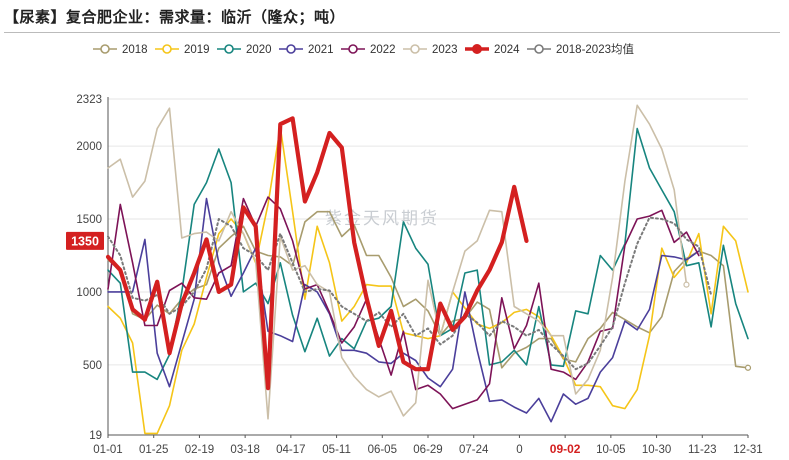 The width and height of the screenshot is (789, 460). I want to click on y-tick-label: 1000, so click(89, 293).